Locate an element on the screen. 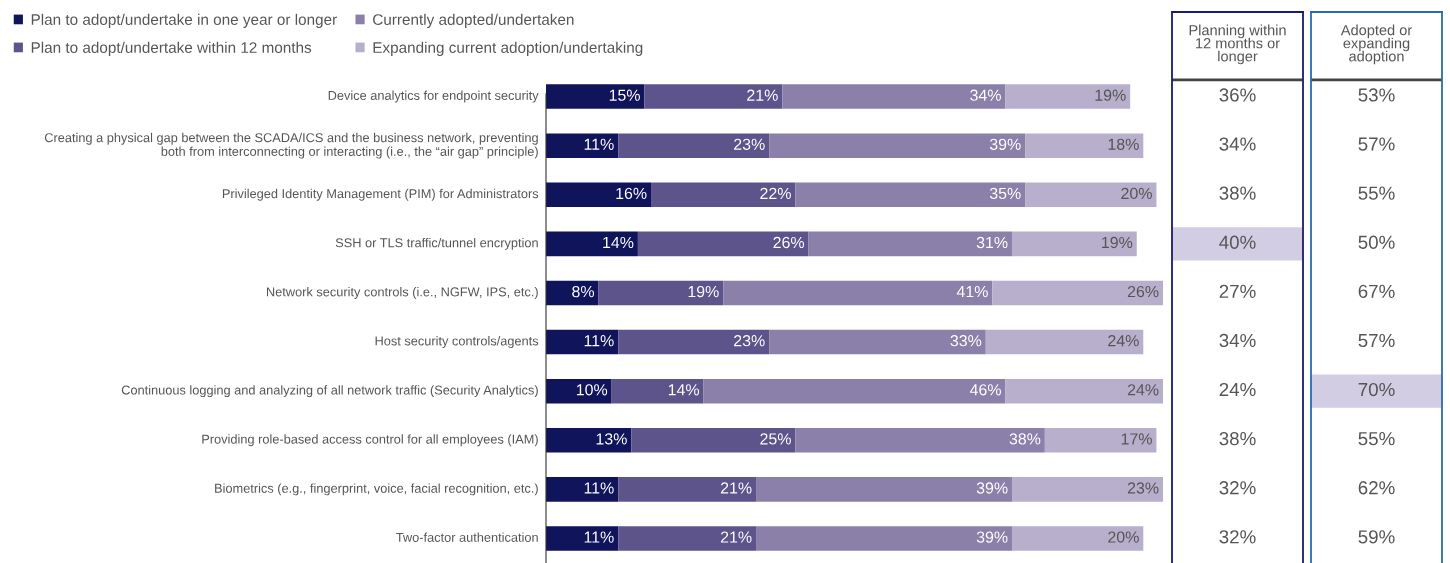 The width and height of the screenshot is (1450, 563). y-tick-label: Network security controls (i.e., NGFW, IPS, etc.) is located at coordinates (402, 292).